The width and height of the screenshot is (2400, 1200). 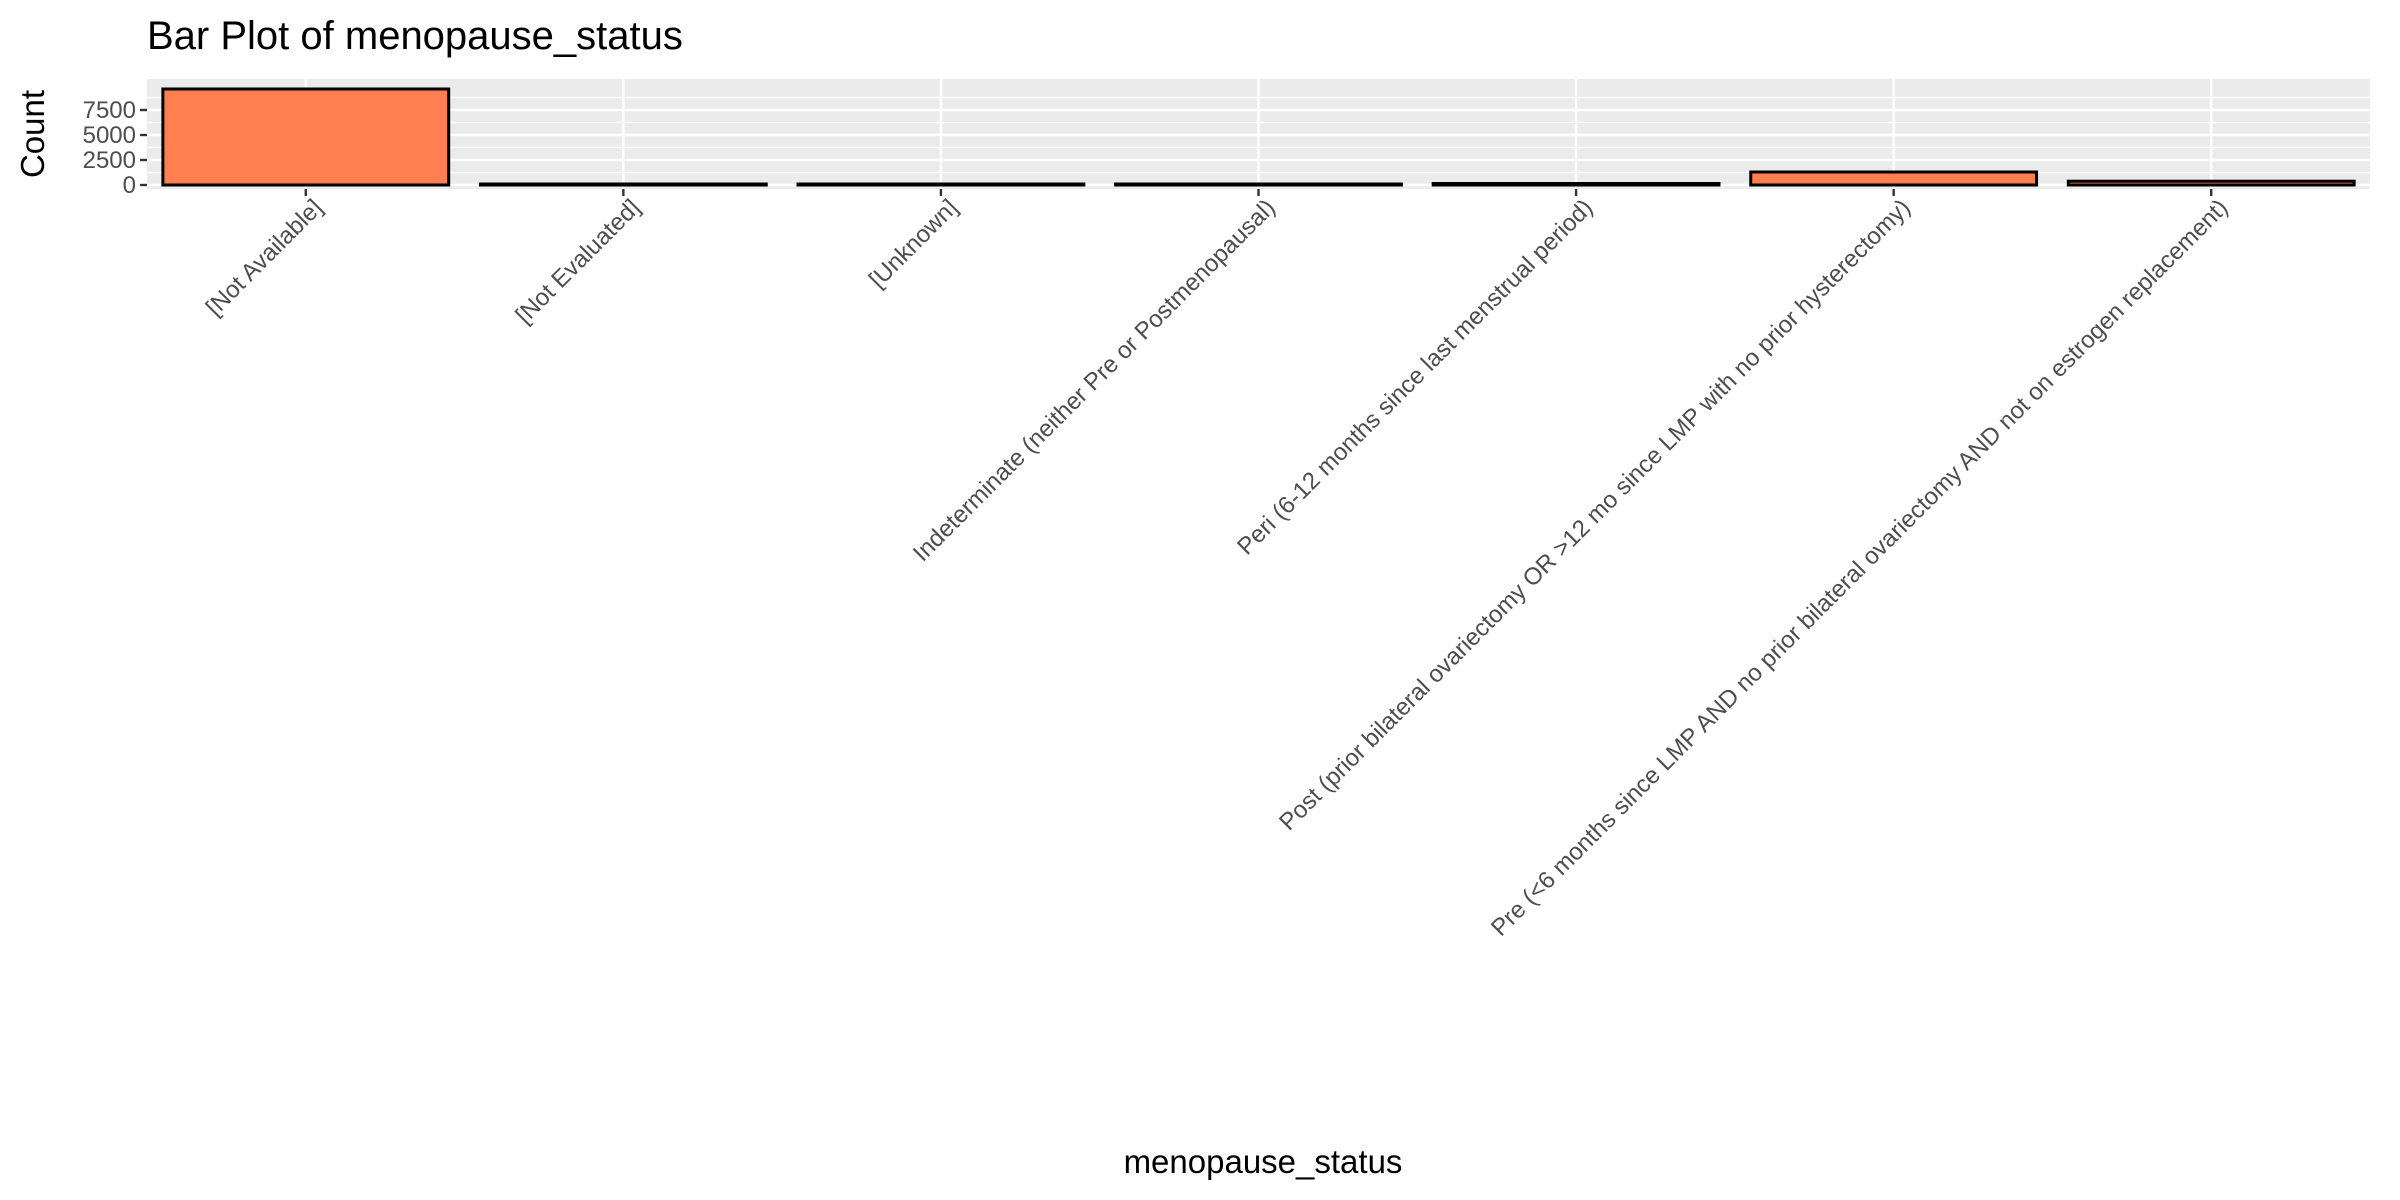 I want to click on bars, so click(x=1258, y=137).